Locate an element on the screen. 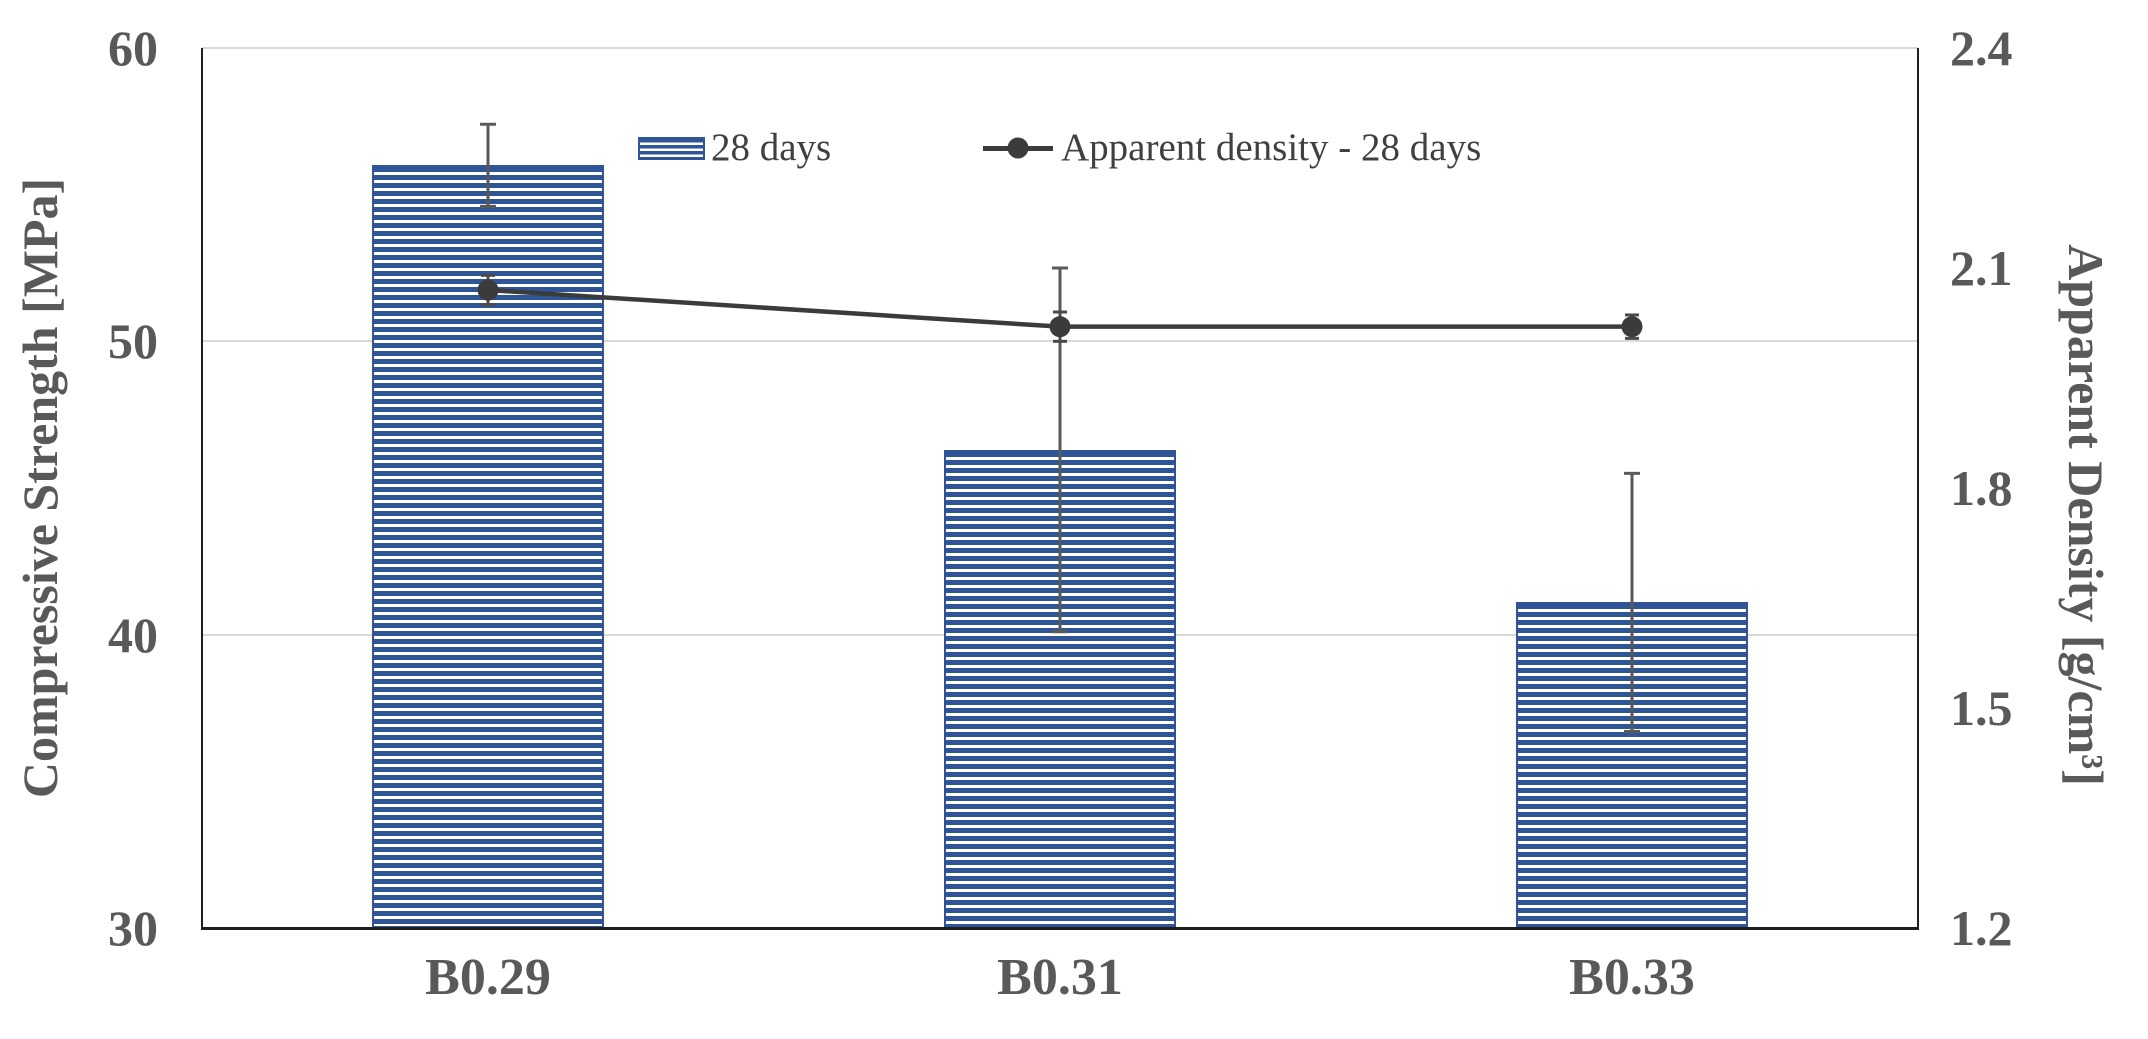 This screenshot has width=2148, height=1039. bar-series-swatch-icon is located at coordinates (671, 148).